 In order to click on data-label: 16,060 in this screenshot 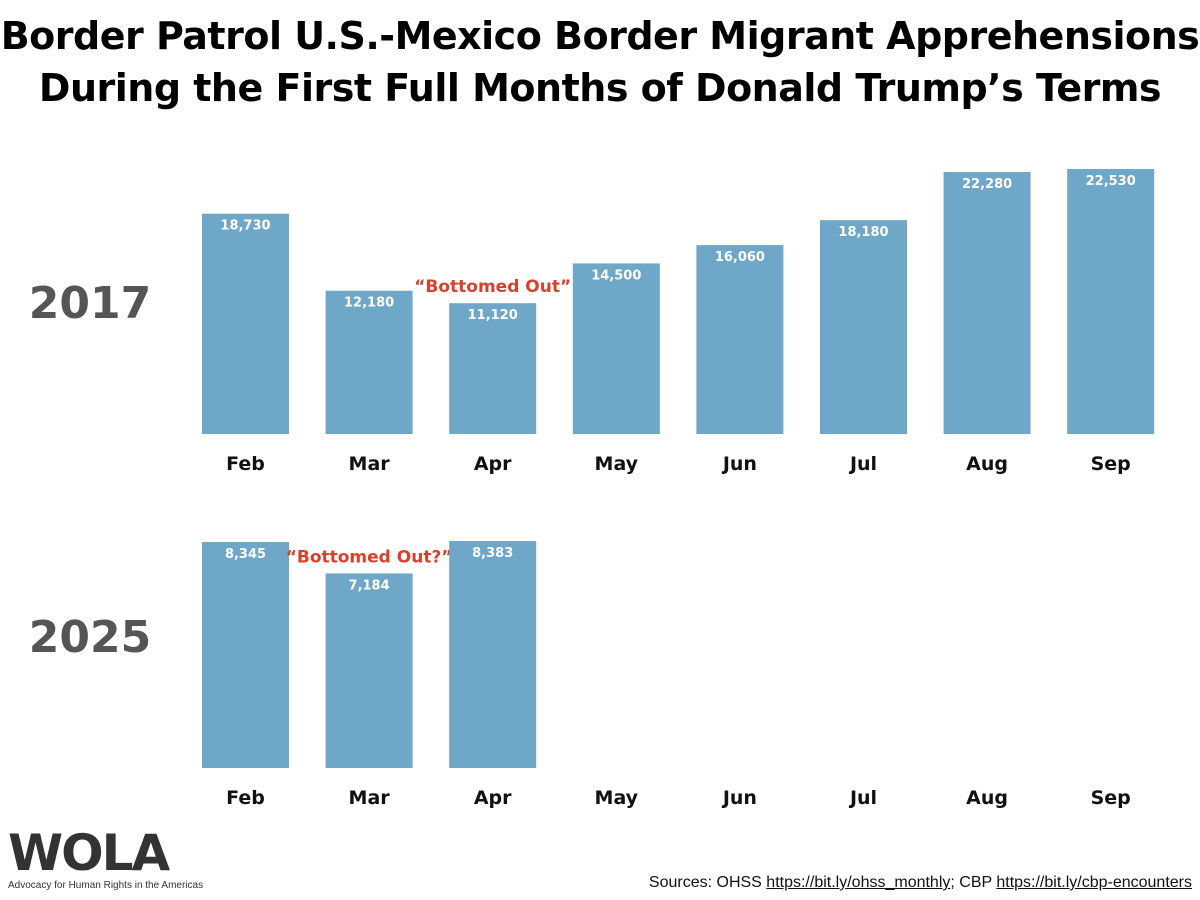, I will do `click(740, 257)`.